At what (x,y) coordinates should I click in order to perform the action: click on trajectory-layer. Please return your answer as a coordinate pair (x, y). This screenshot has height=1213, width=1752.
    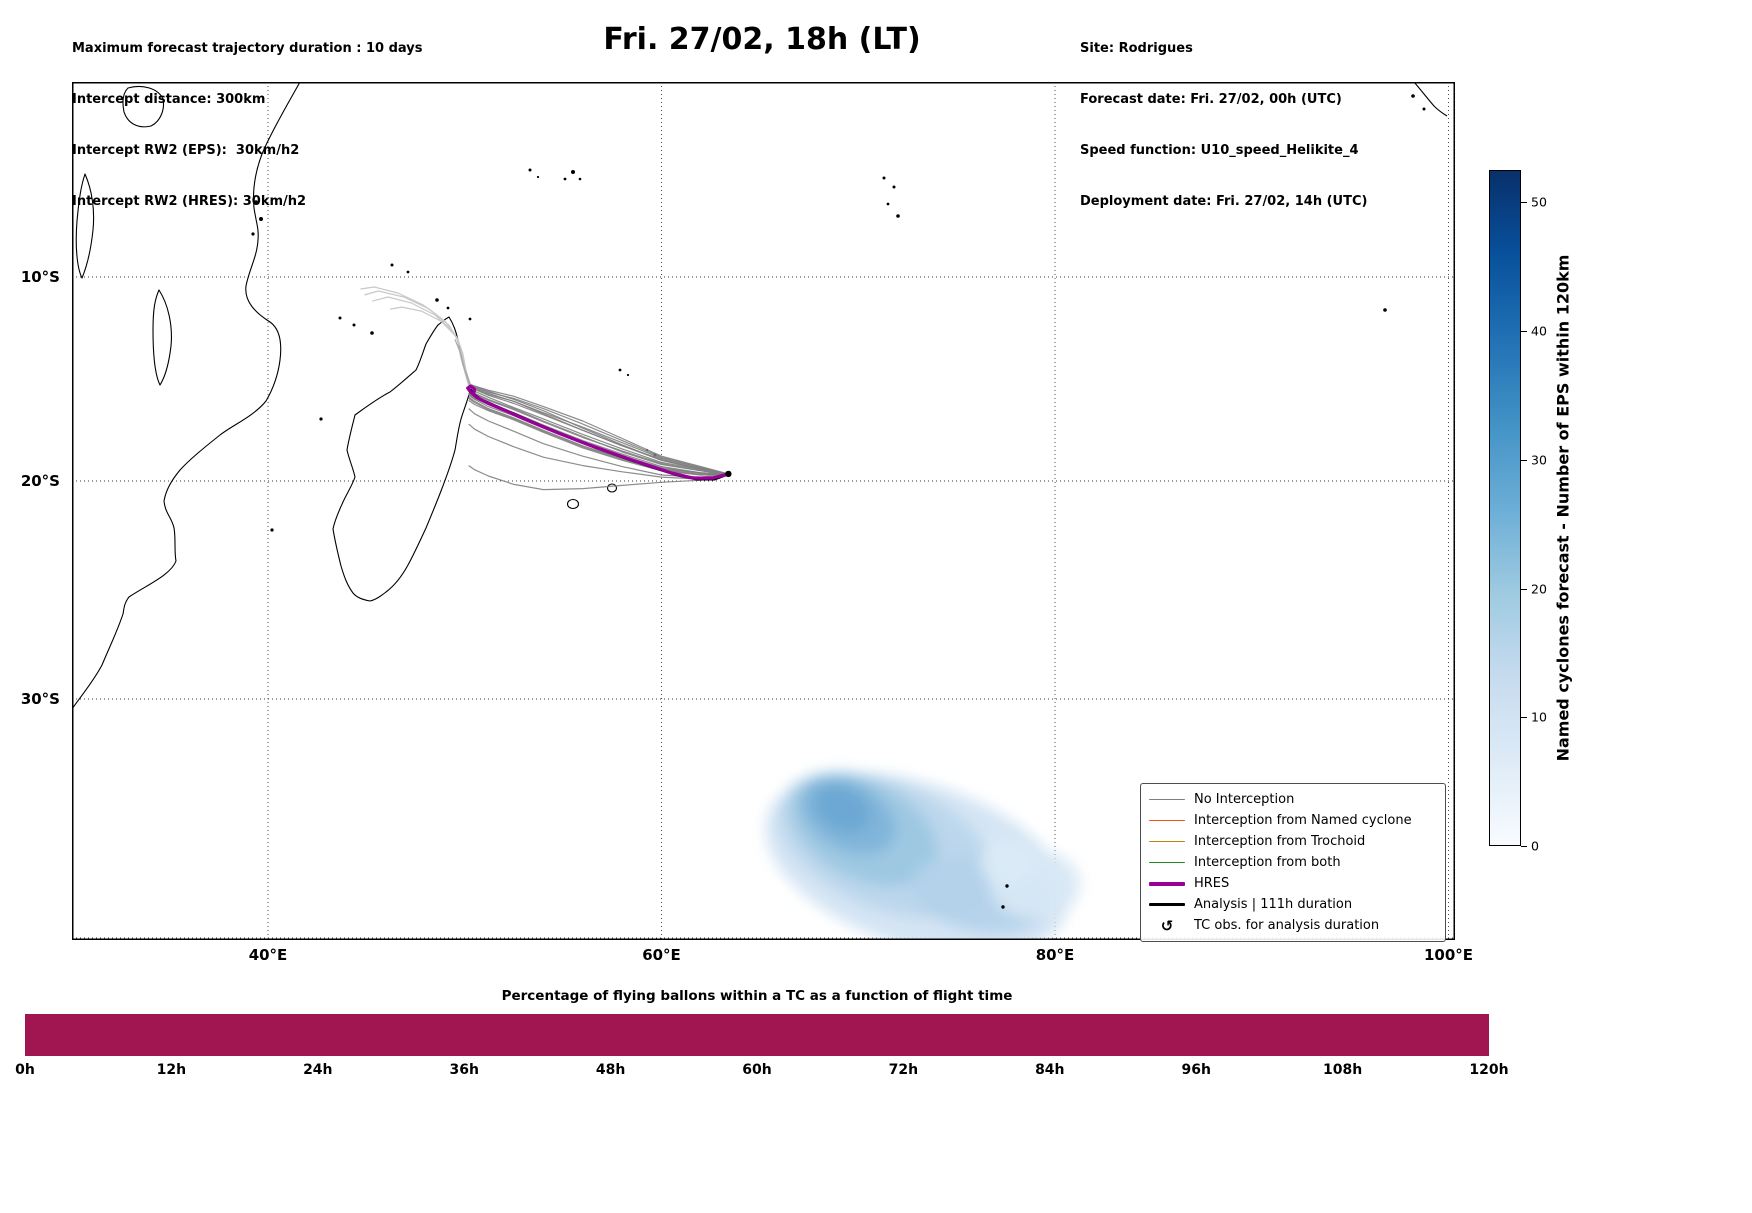
    Looking at the image, I should click on (546, 388).